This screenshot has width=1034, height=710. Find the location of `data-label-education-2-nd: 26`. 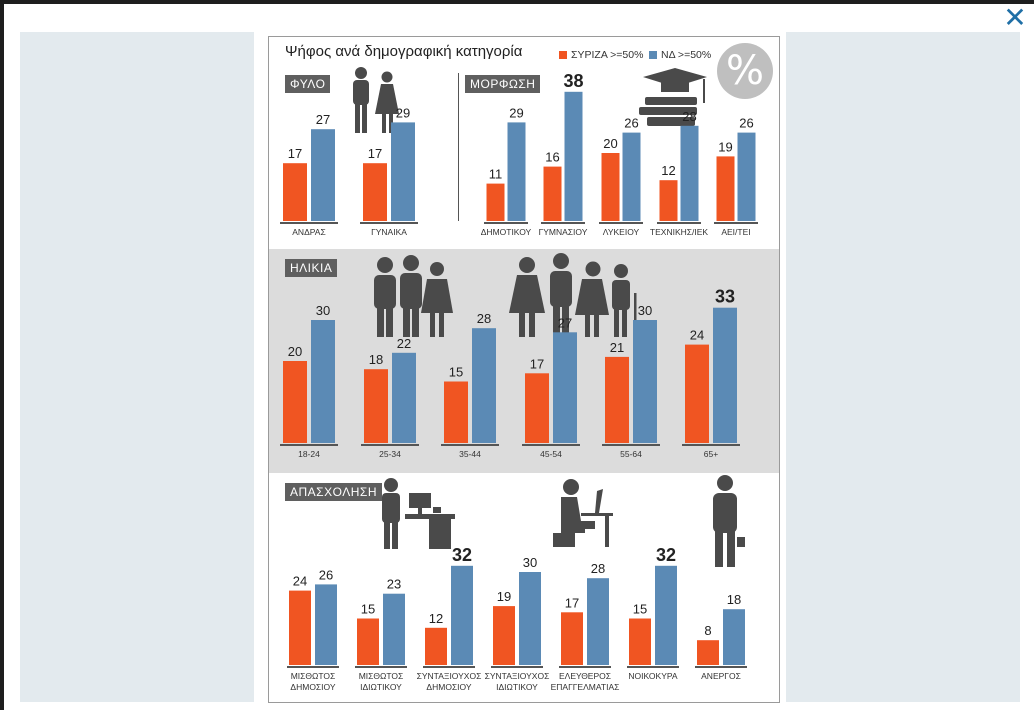

data-label-education-2-nd: 26 is located at coordinates (631, 123).